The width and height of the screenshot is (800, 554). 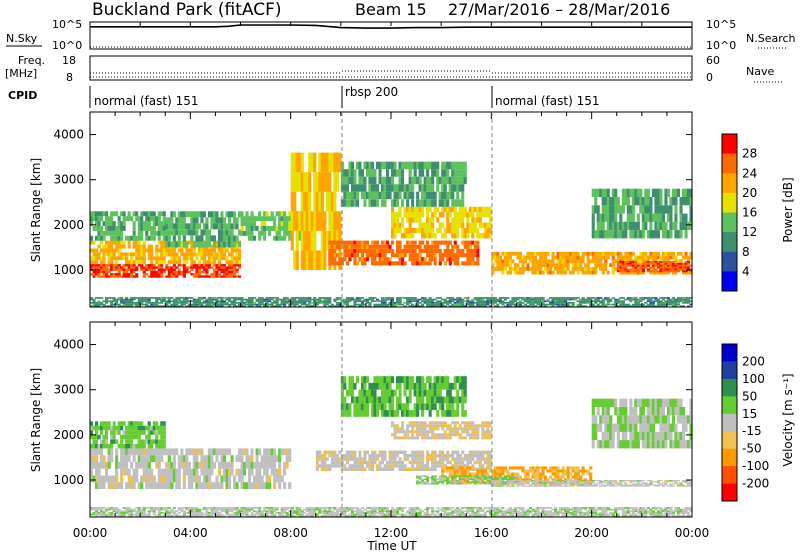 I want to click on colorbar-swatch, so click(x=729, y=163).